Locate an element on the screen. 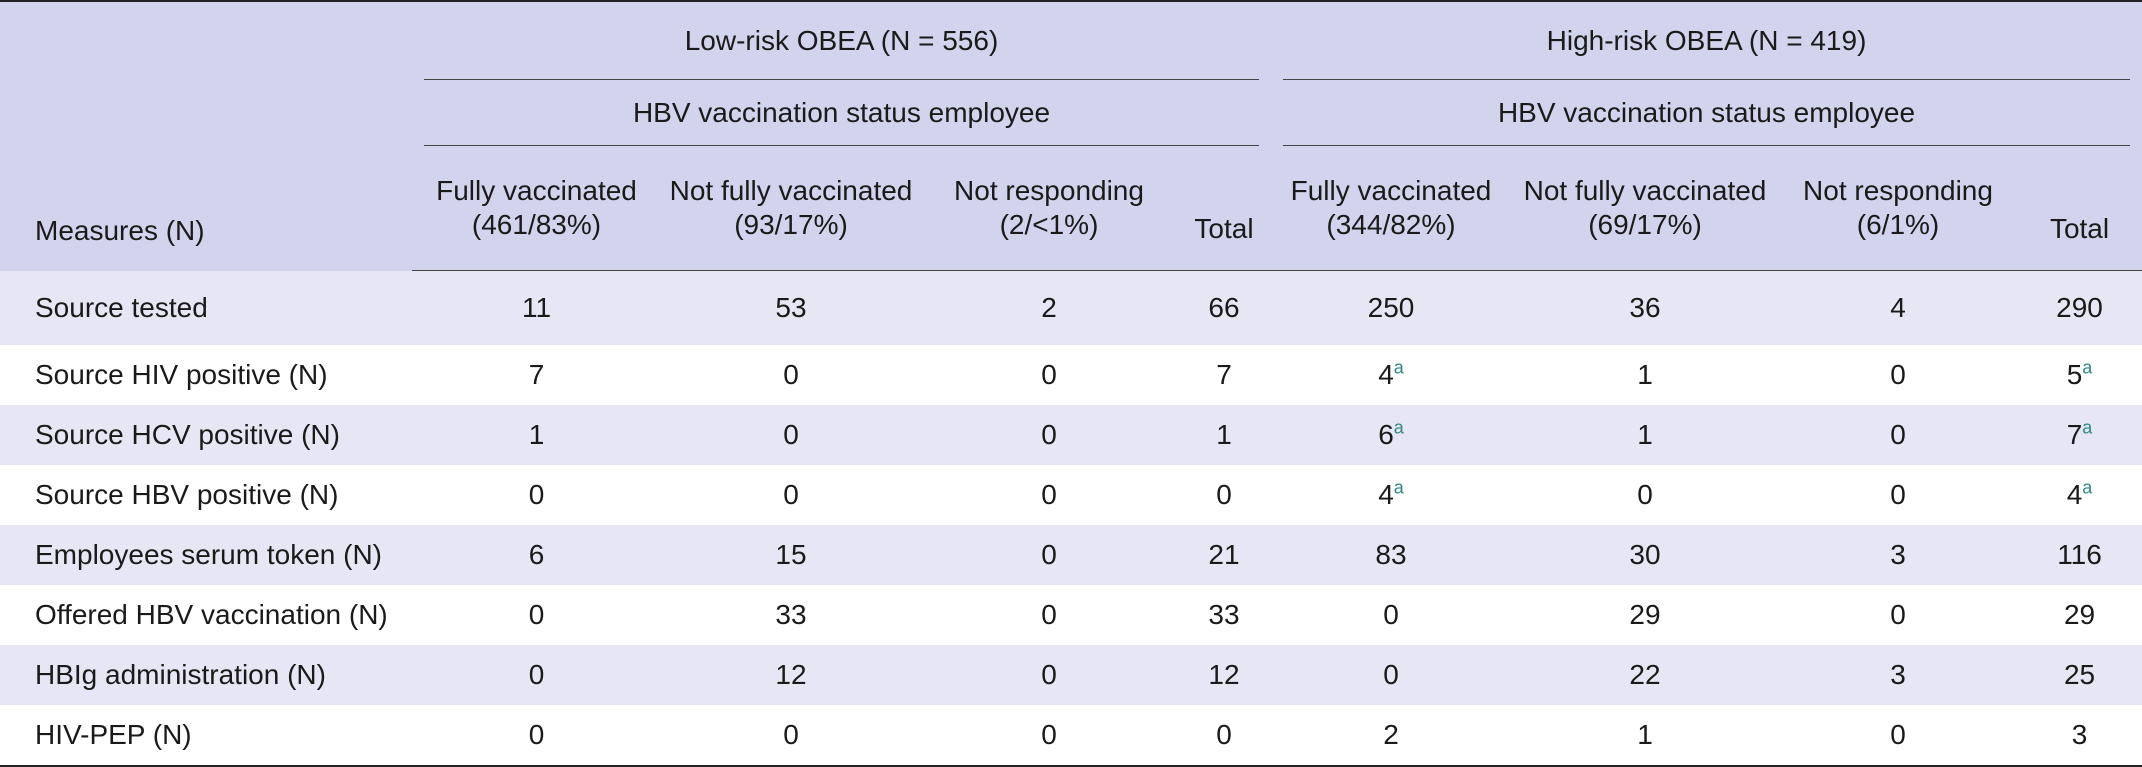  cell-value: 25 is located at coordinates (2079, 674).